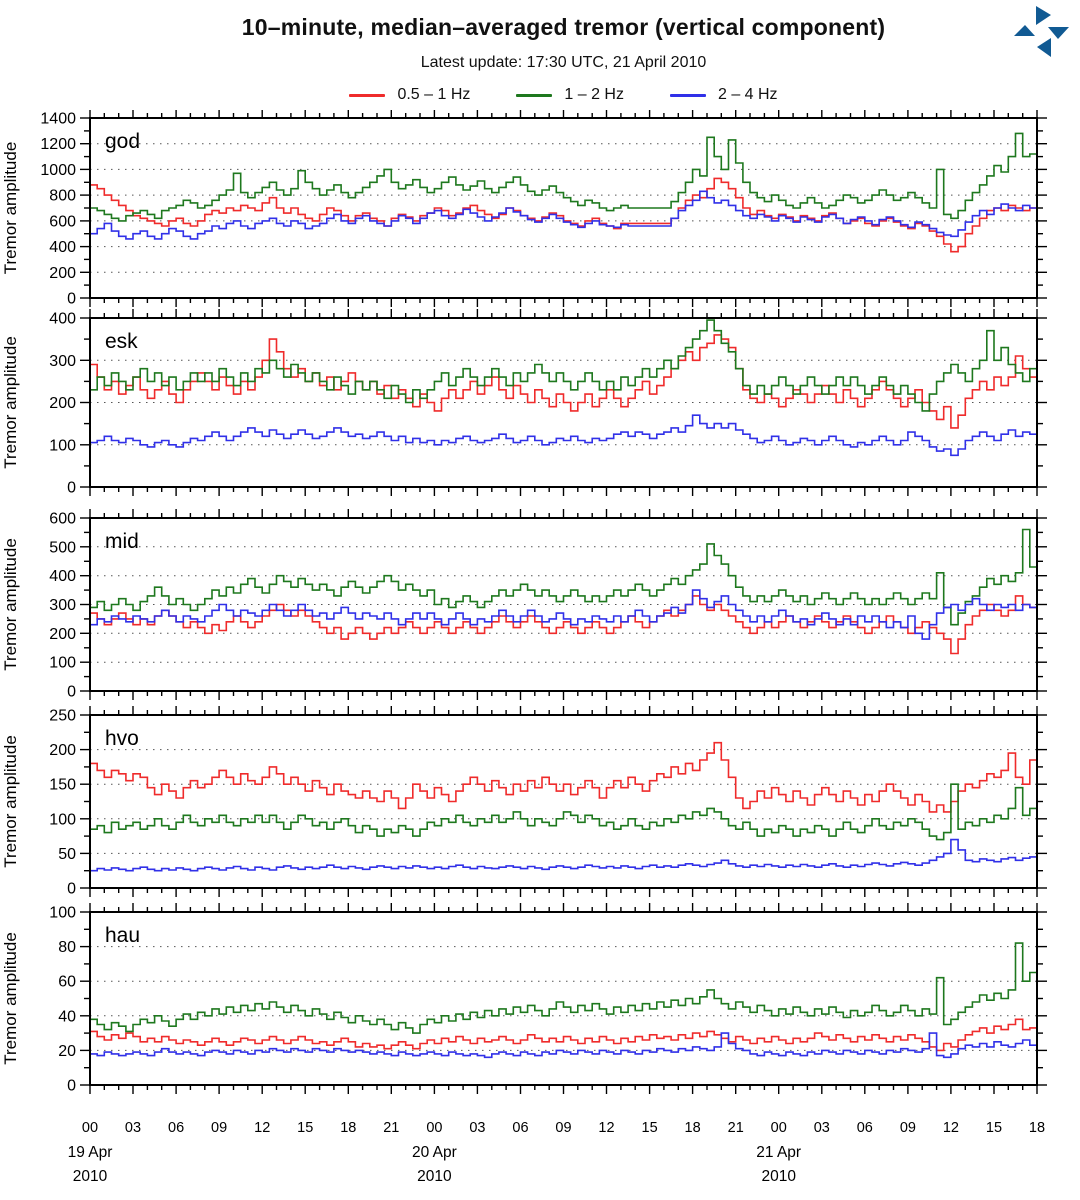 This screenshot has width=1080, height=1200. Describe the element at coordinates (122, 141) in the screenshot. I see `station-label-god: god` at that location.